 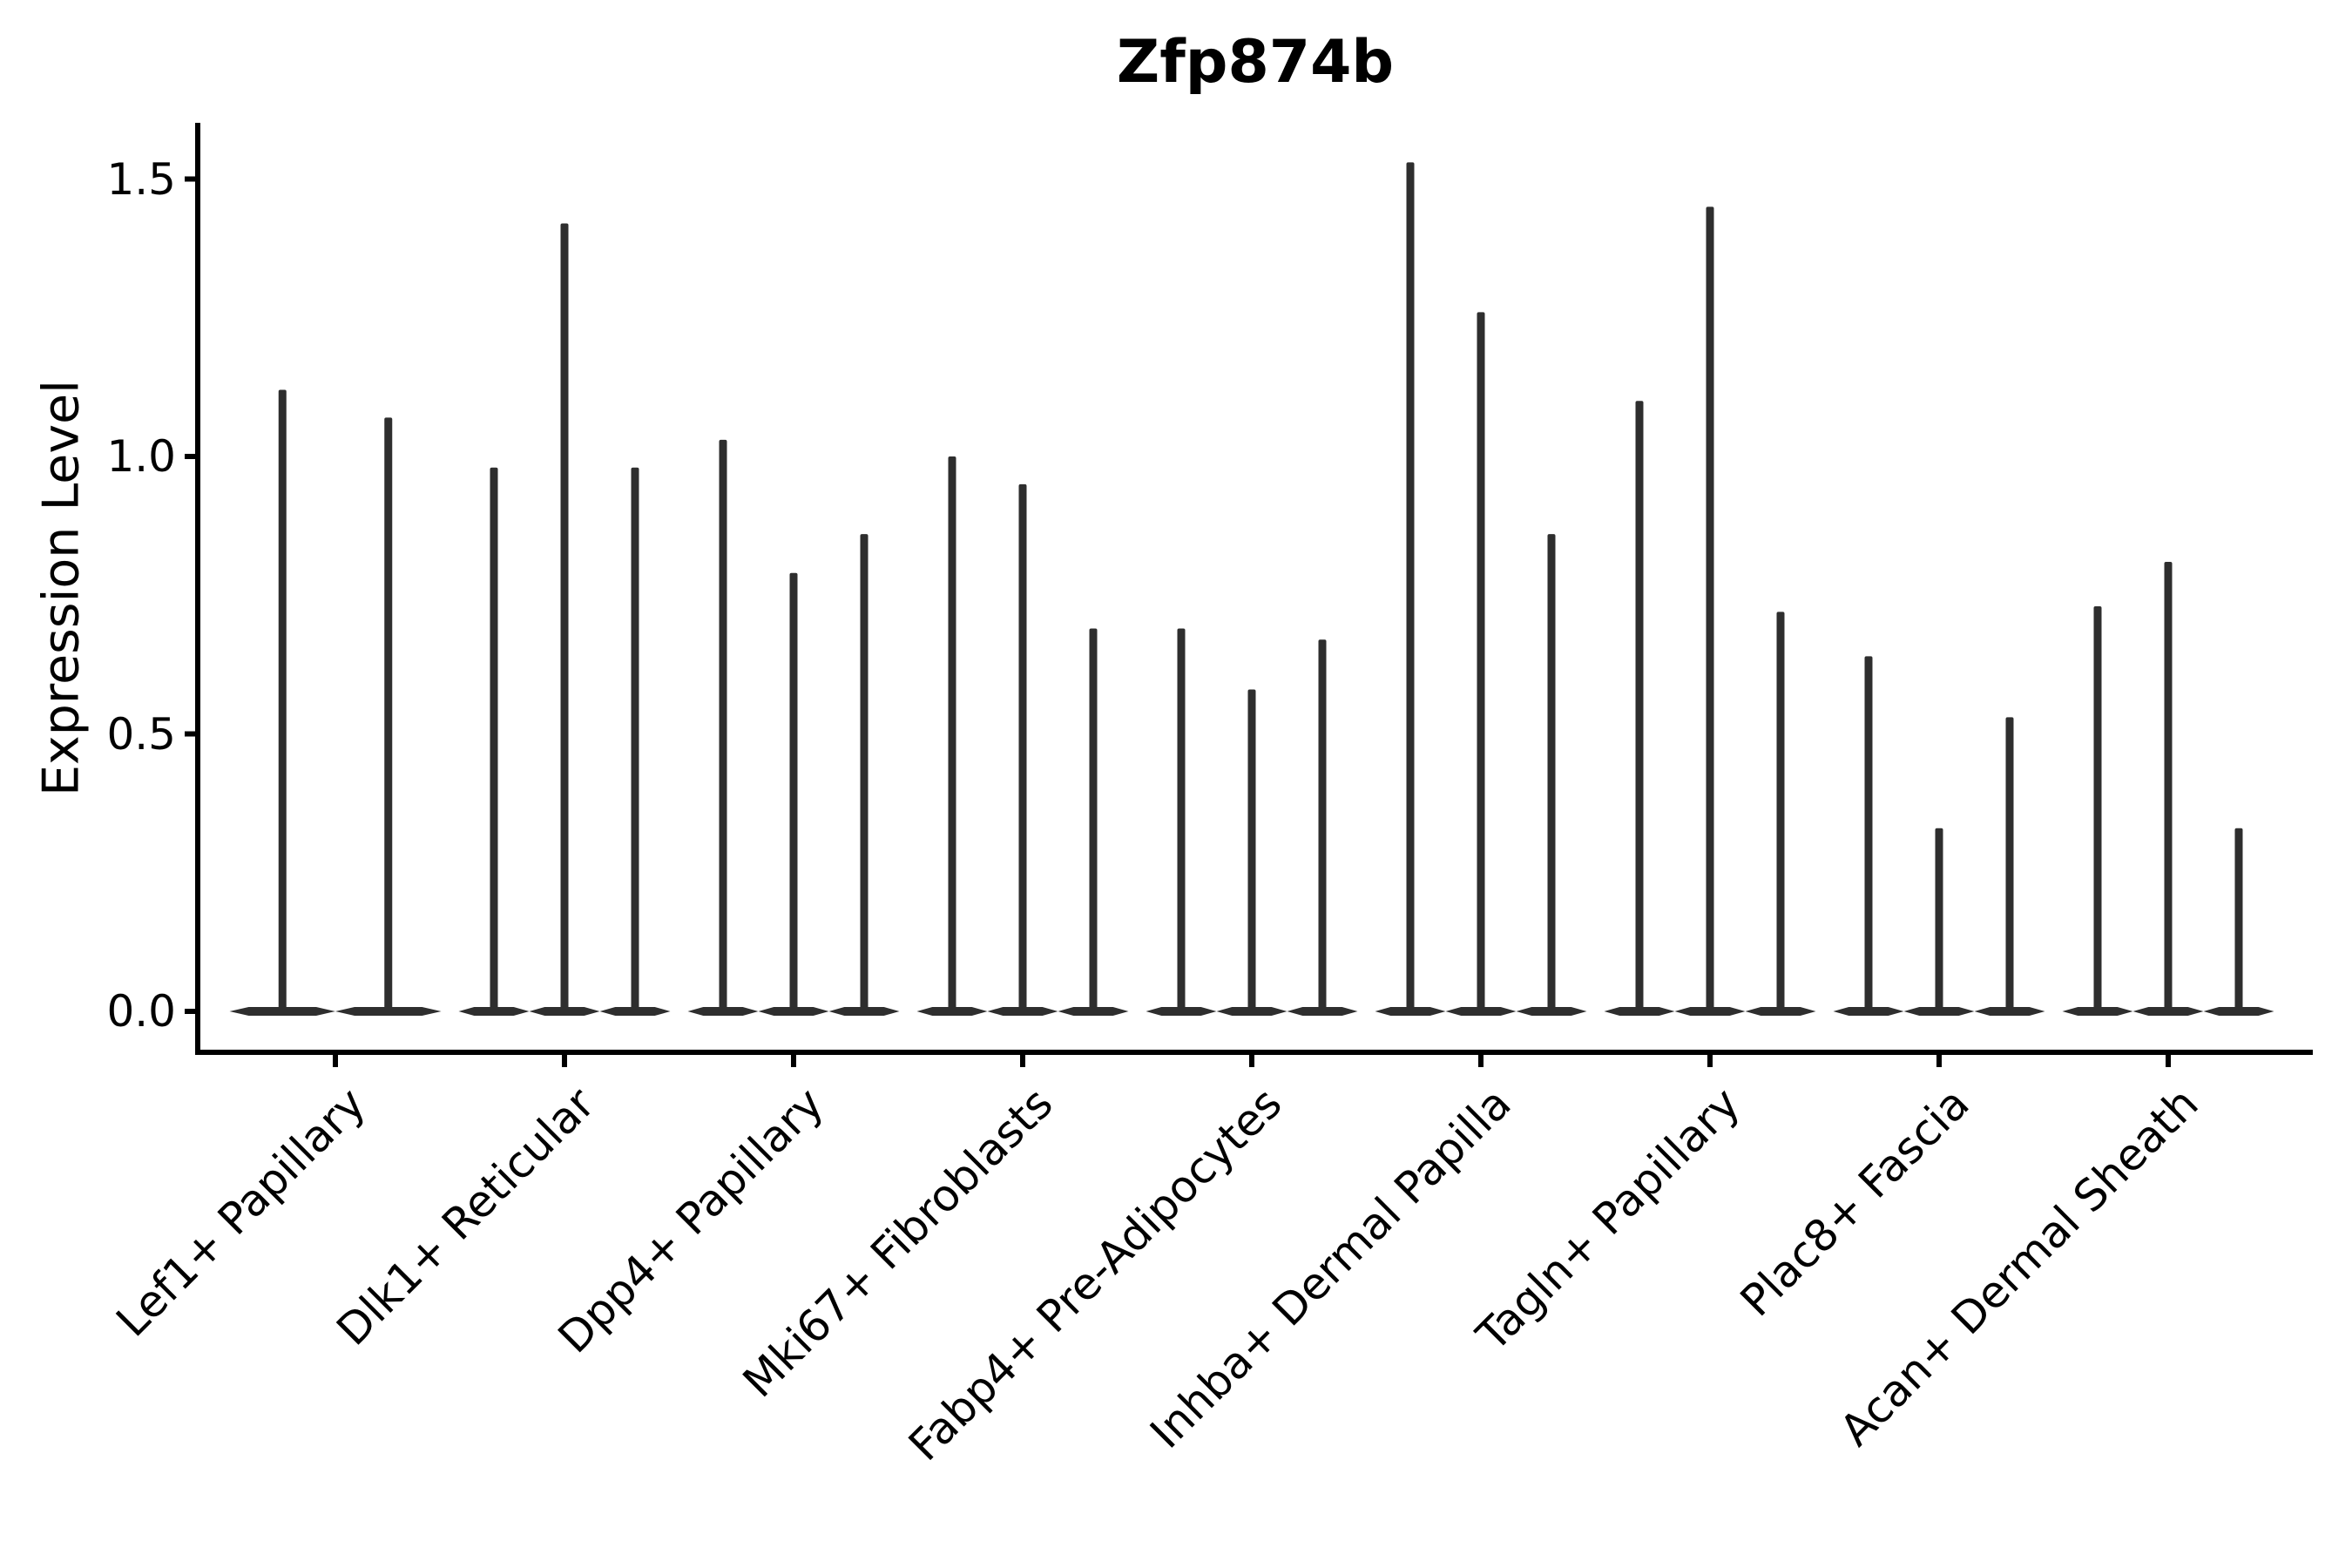 What do you see at coordinates (1255, 62) in the screenshot?
I see `chart-title: Zfp874b` at bounding box center [1255, 62].